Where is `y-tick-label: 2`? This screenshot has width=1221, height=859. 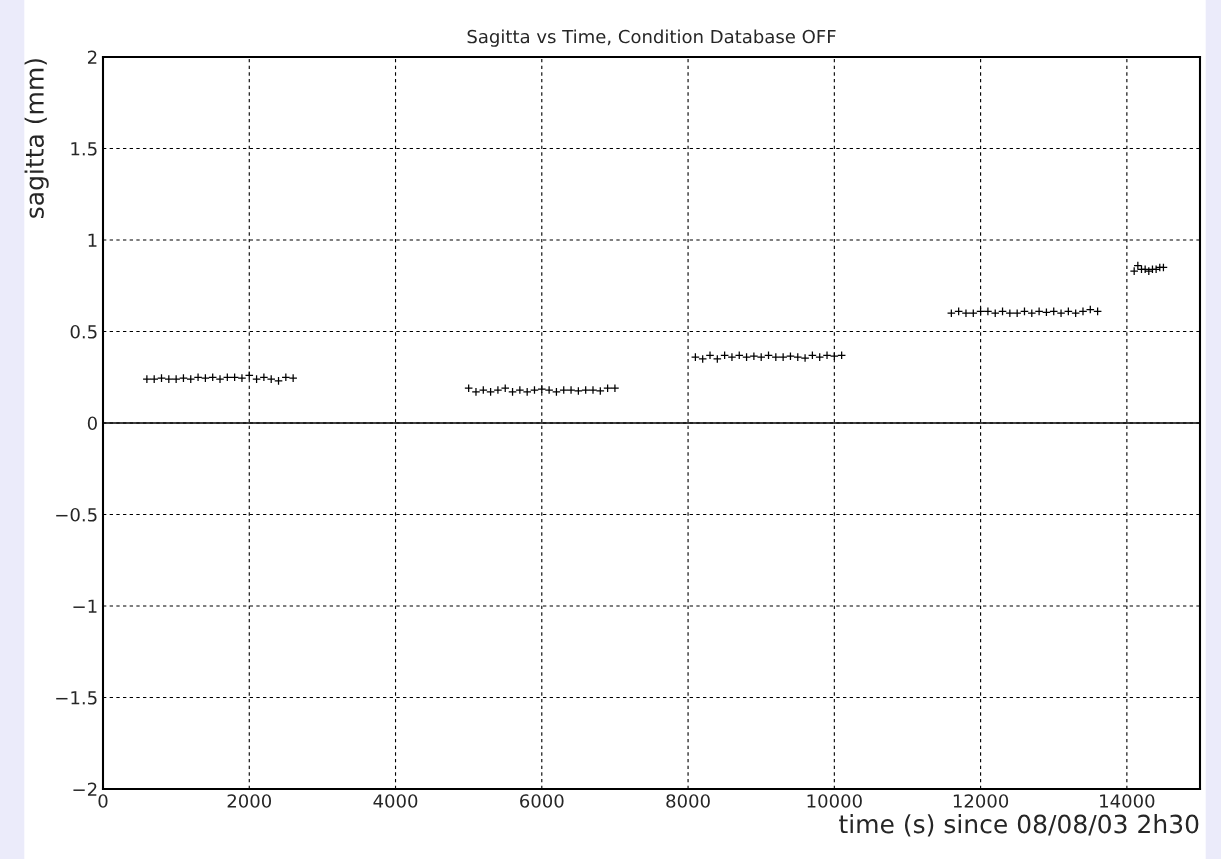
y-tick-label: 2 is located at coordinates (92, 57).